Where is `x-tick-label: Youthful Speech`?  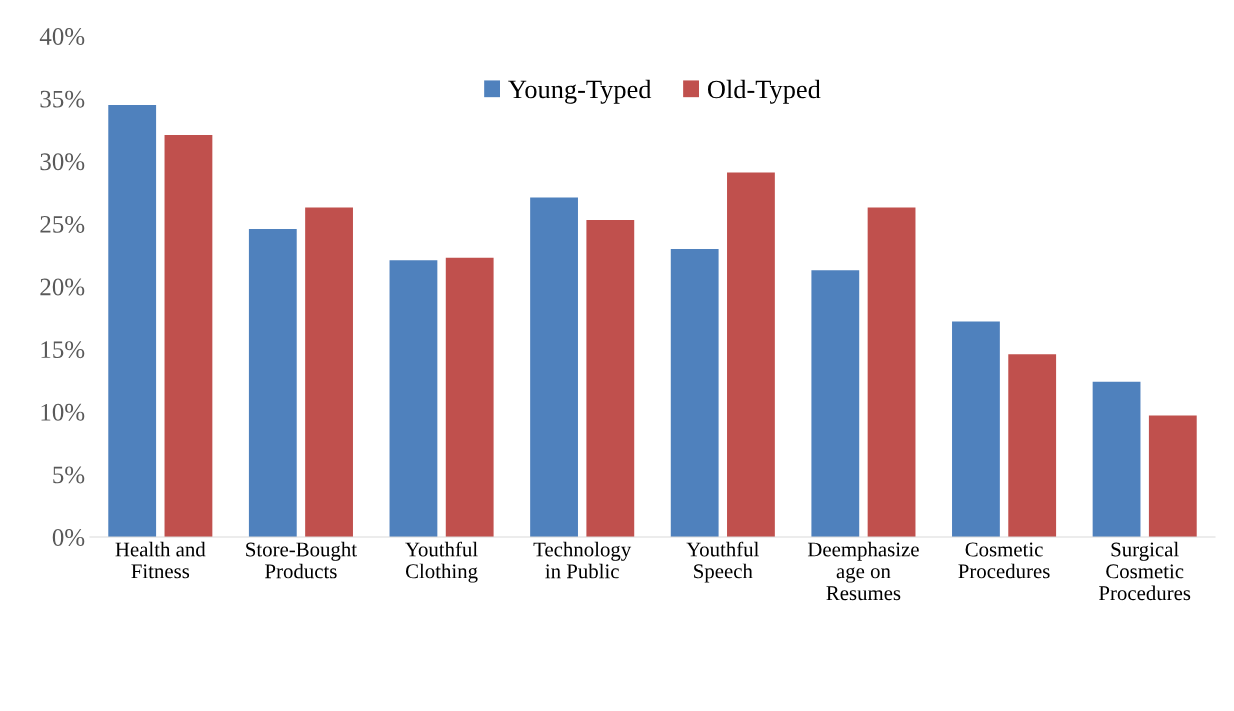 x-tick-label: Youthful Speech is located at coordinates (722, 562).